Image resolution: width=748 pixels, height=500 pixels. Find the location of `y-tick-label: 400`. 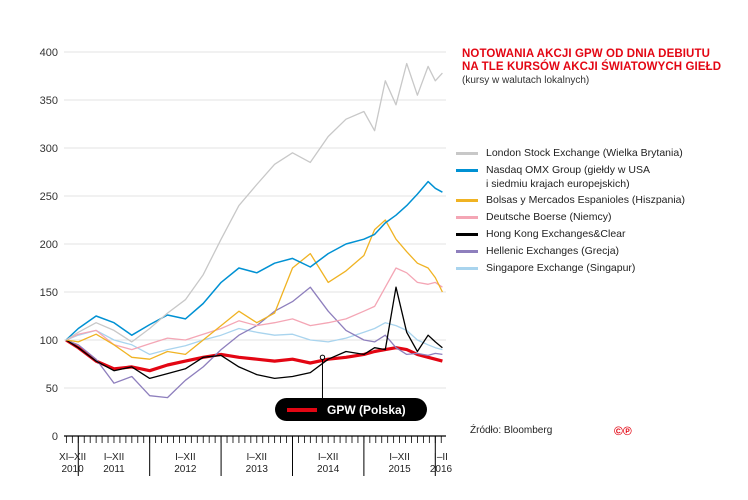

y-tick-label: 400 is located at coordinates (49, 53).